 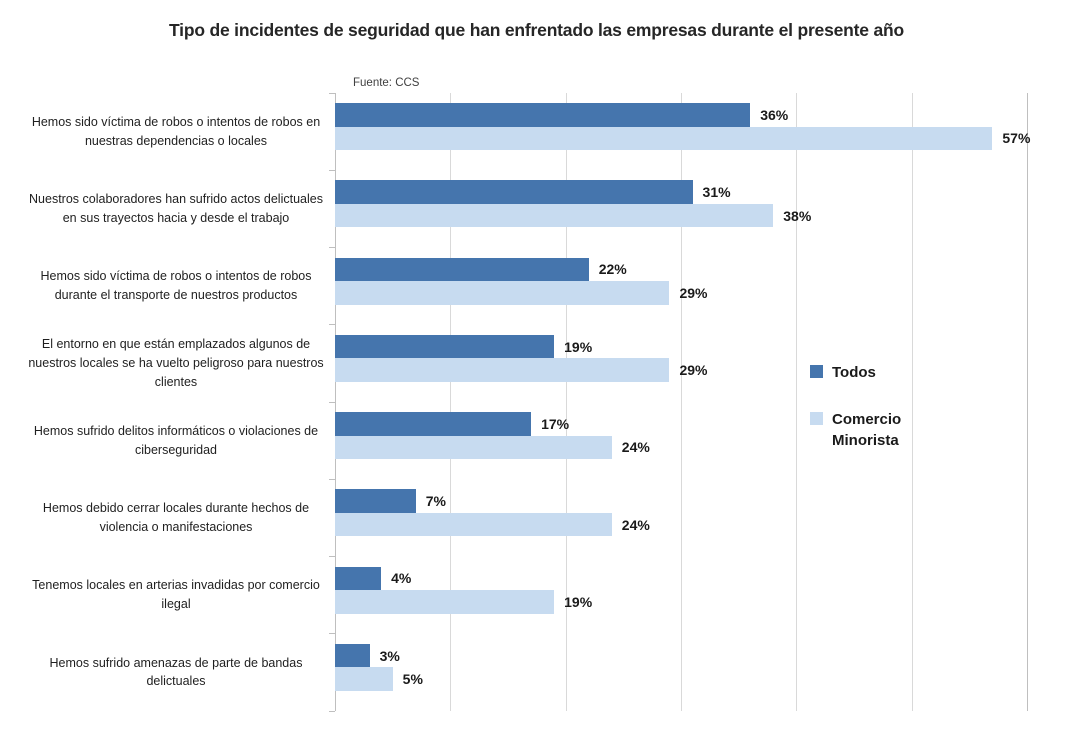 I want to click on legend-item-todos: Todos, so click(x=875, y=372).